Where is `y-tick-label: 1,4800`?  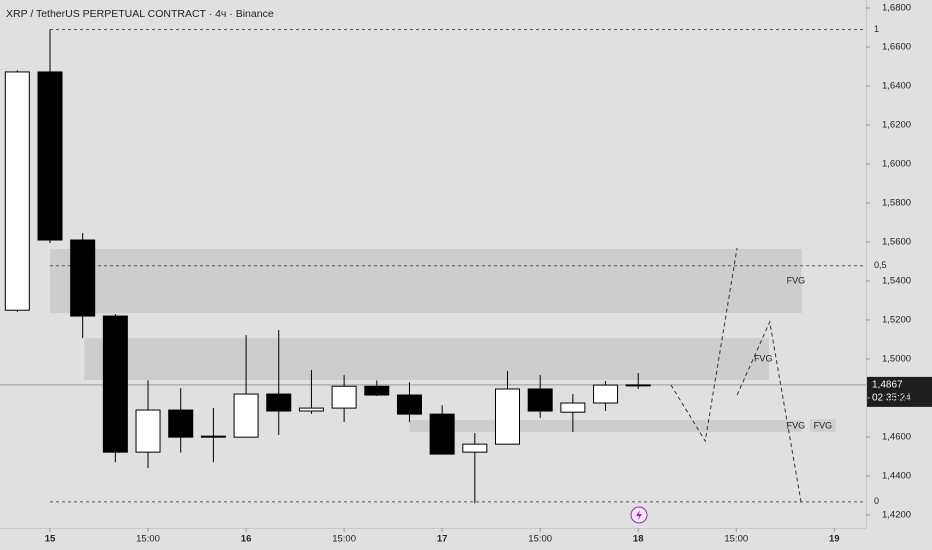 y-tick-label: 1,4800 is located at coordinates (896, 397).